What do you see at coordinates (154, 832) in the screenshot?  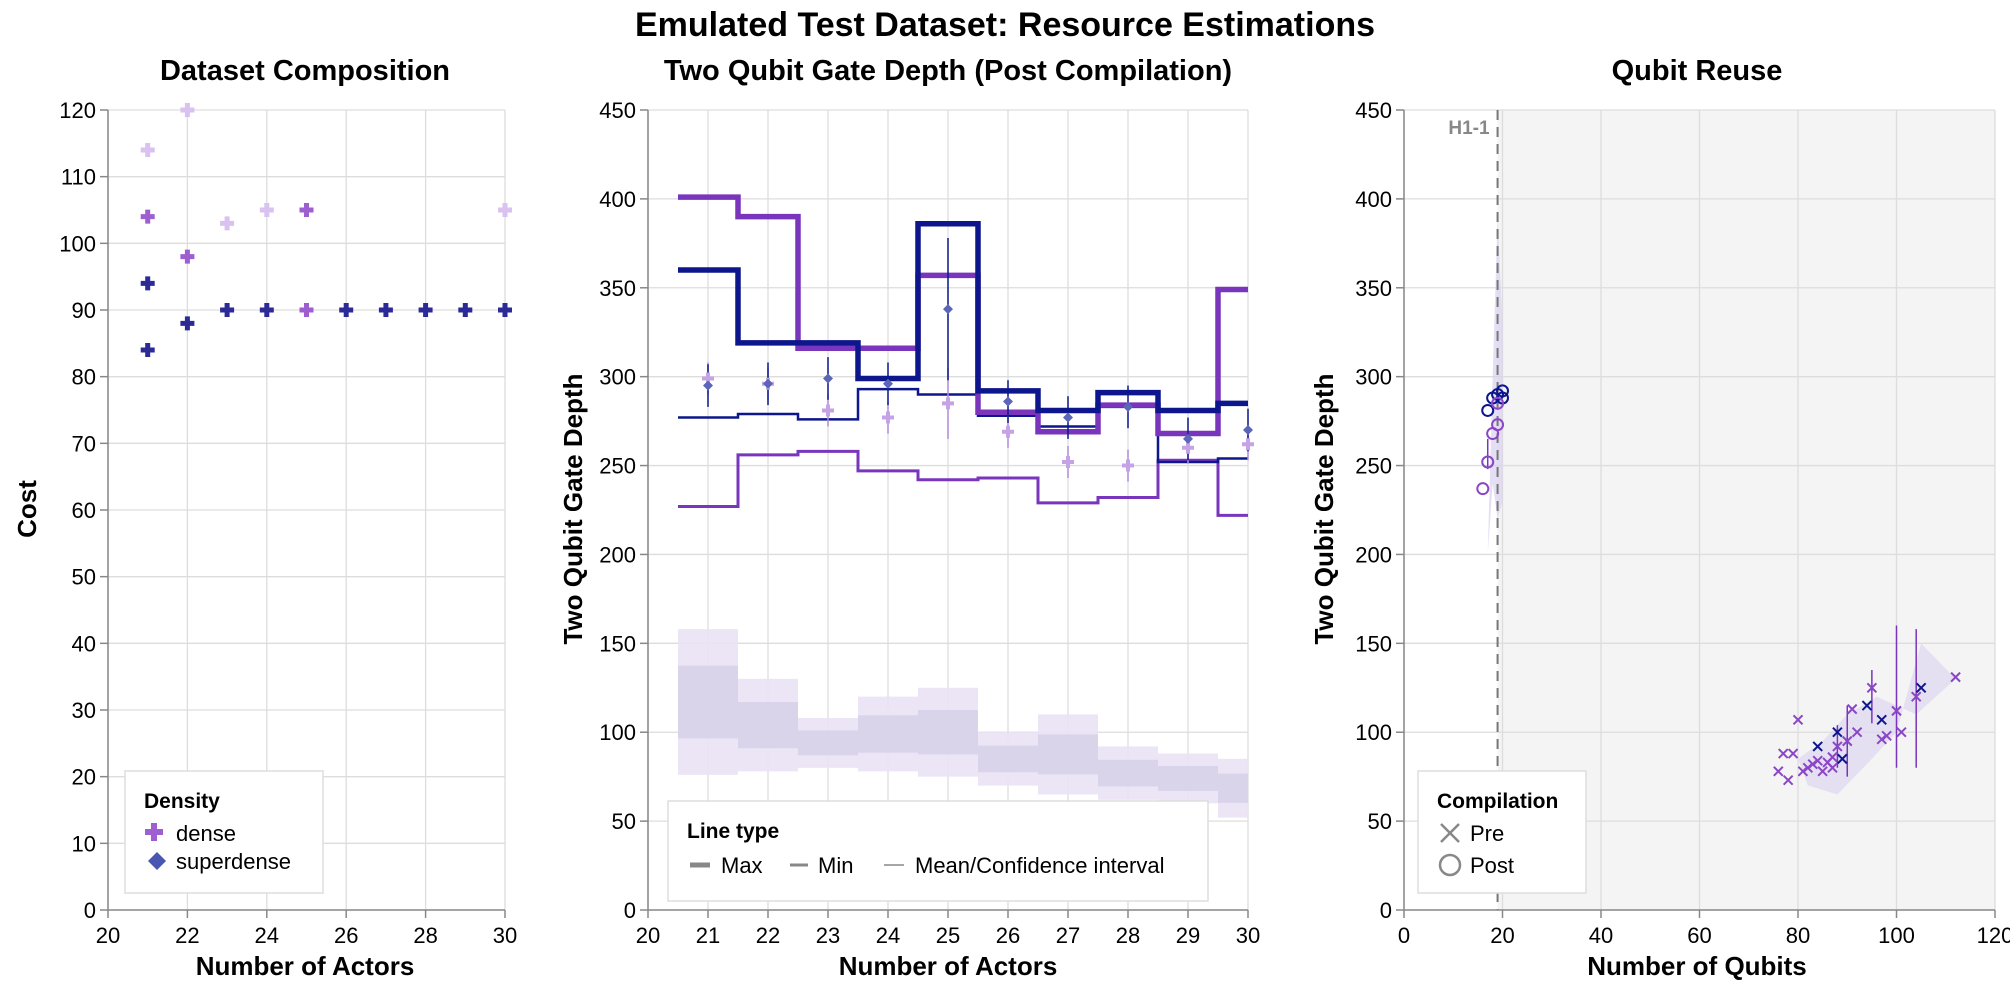 I see `dense-legend-symbol` at bounding box center [154, 832].